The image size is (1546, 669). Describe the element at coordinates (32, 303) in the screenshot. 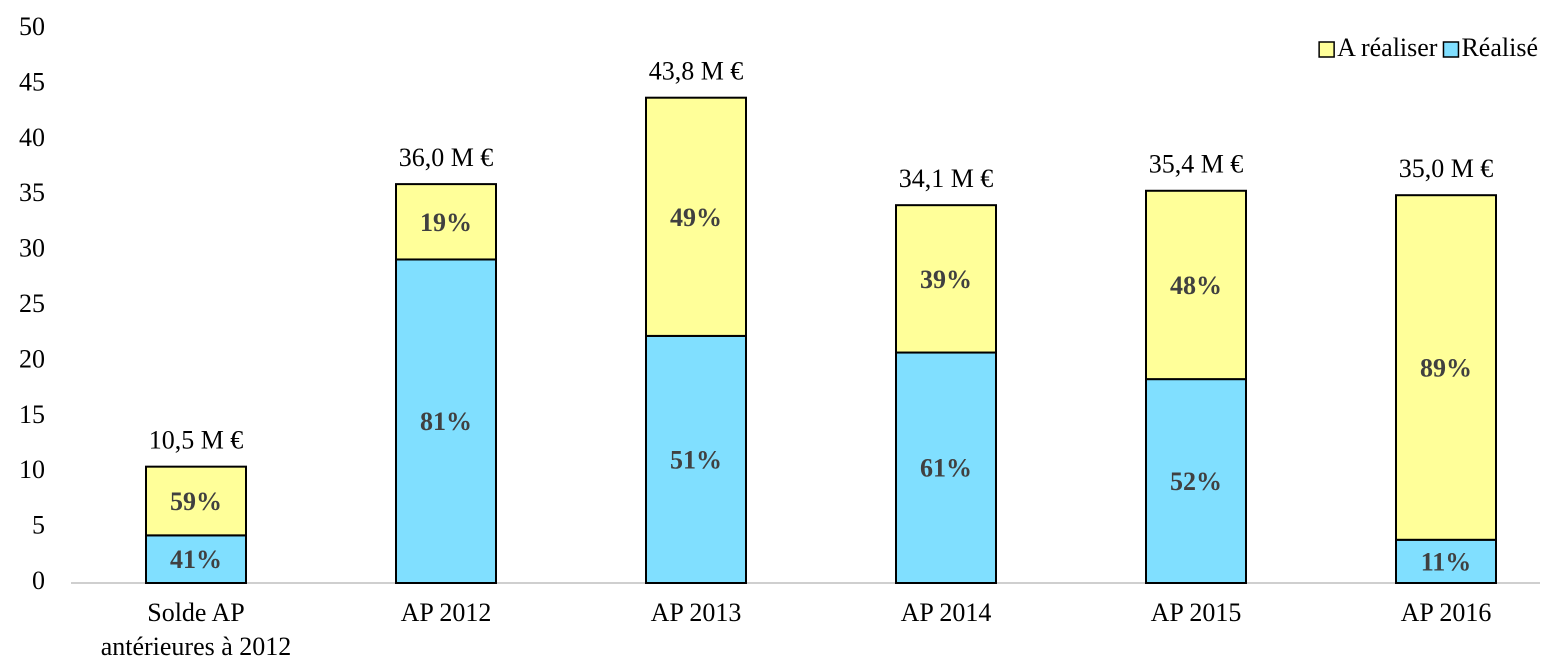

I see `y-tick-label: 25` at that location.